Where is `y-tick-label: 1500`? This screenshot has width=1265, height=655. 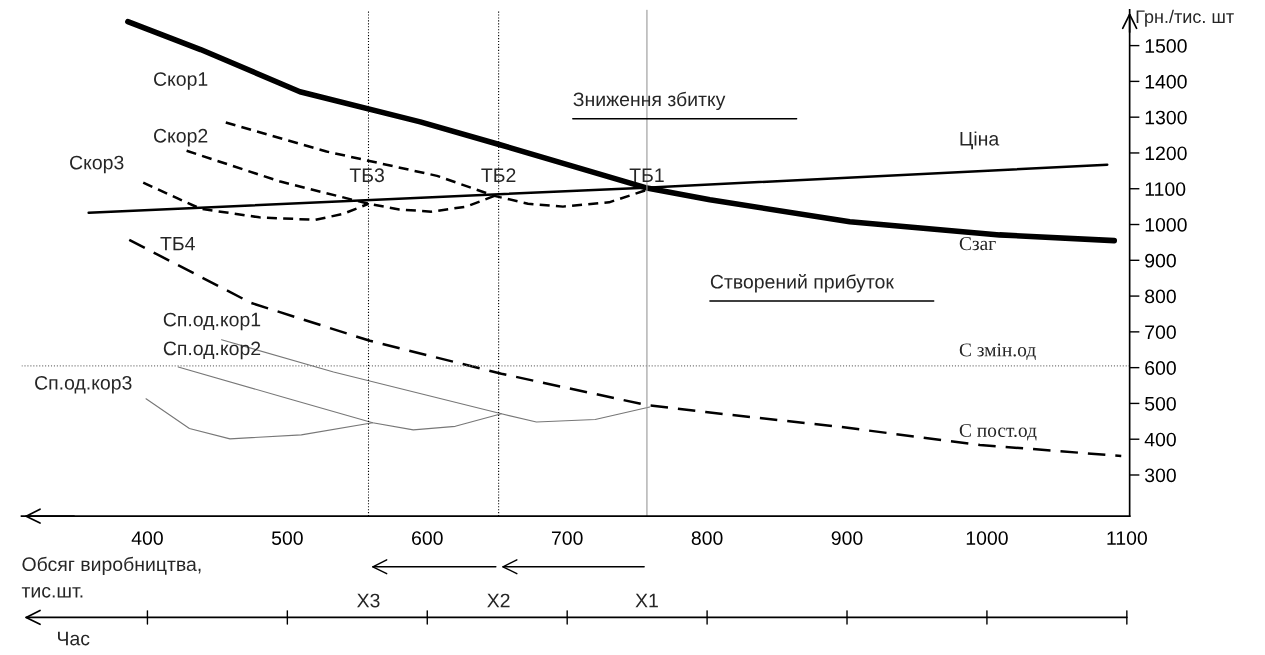 y-tick-label: 1500 is located at coordinates (1166, 46).